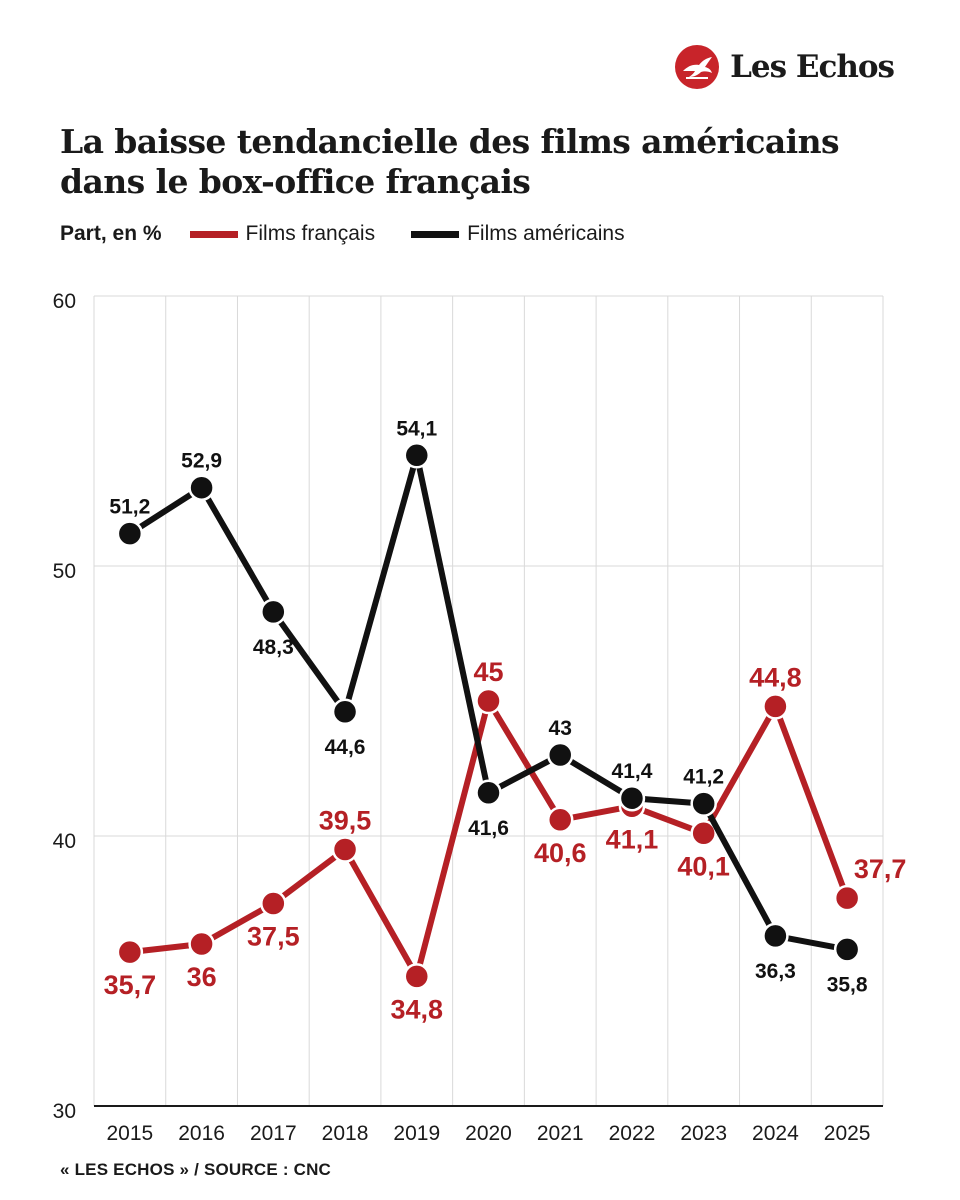 This screenshot has height=1200, width=960. What do you see at coordinates (130, 1133) in the screenshot?
I see `x-tick-label: 2015` at bounding box center [130, 1133].